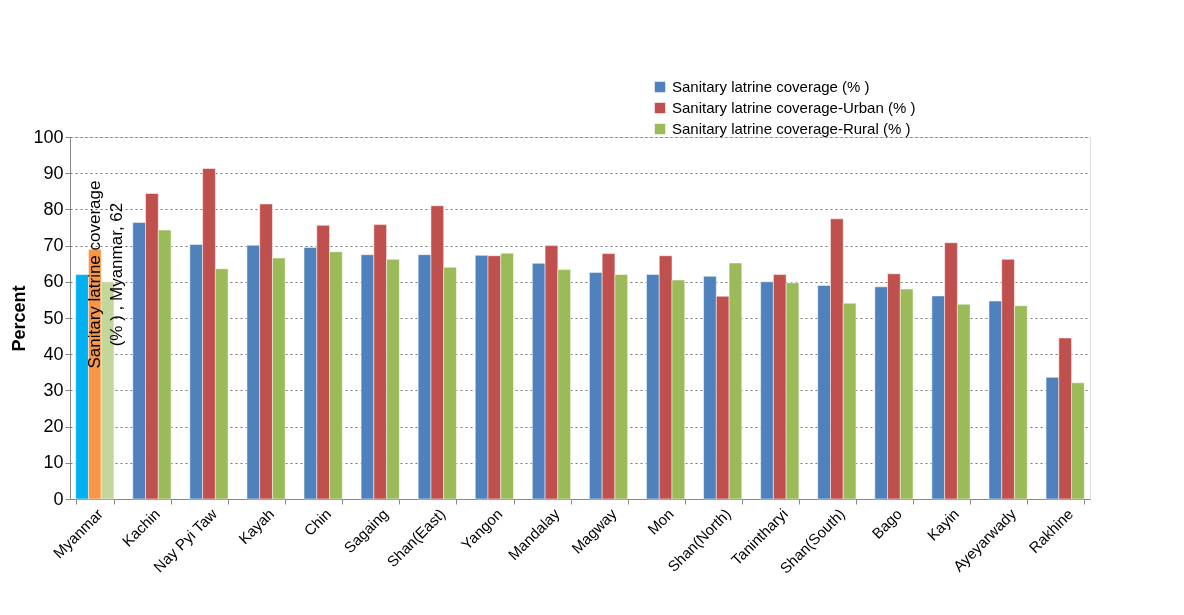 The width and height of the screenshot is (1184, 615). What do you see at coordinates (58, 498) in the screenshot?
I see `y-tick-label: 0` at bounding box center [58, 498].